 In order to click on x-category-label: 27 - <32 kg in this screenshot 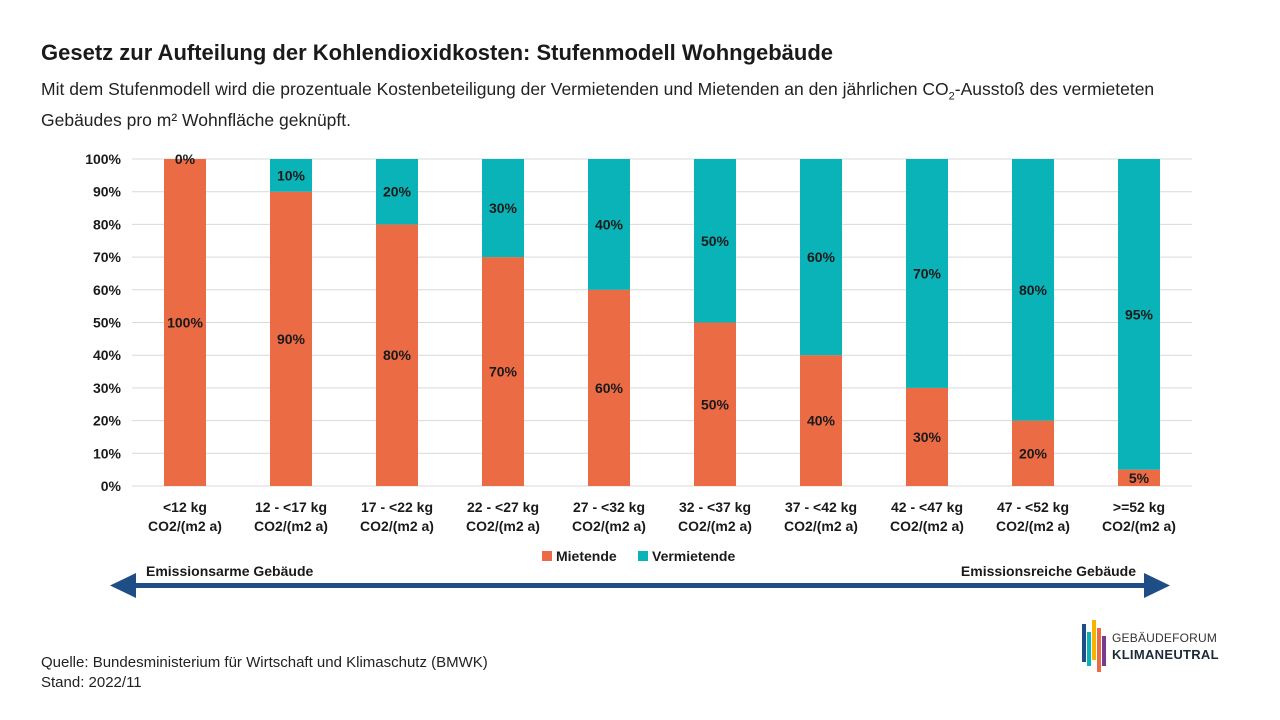, I will do `click(609, 507)`.